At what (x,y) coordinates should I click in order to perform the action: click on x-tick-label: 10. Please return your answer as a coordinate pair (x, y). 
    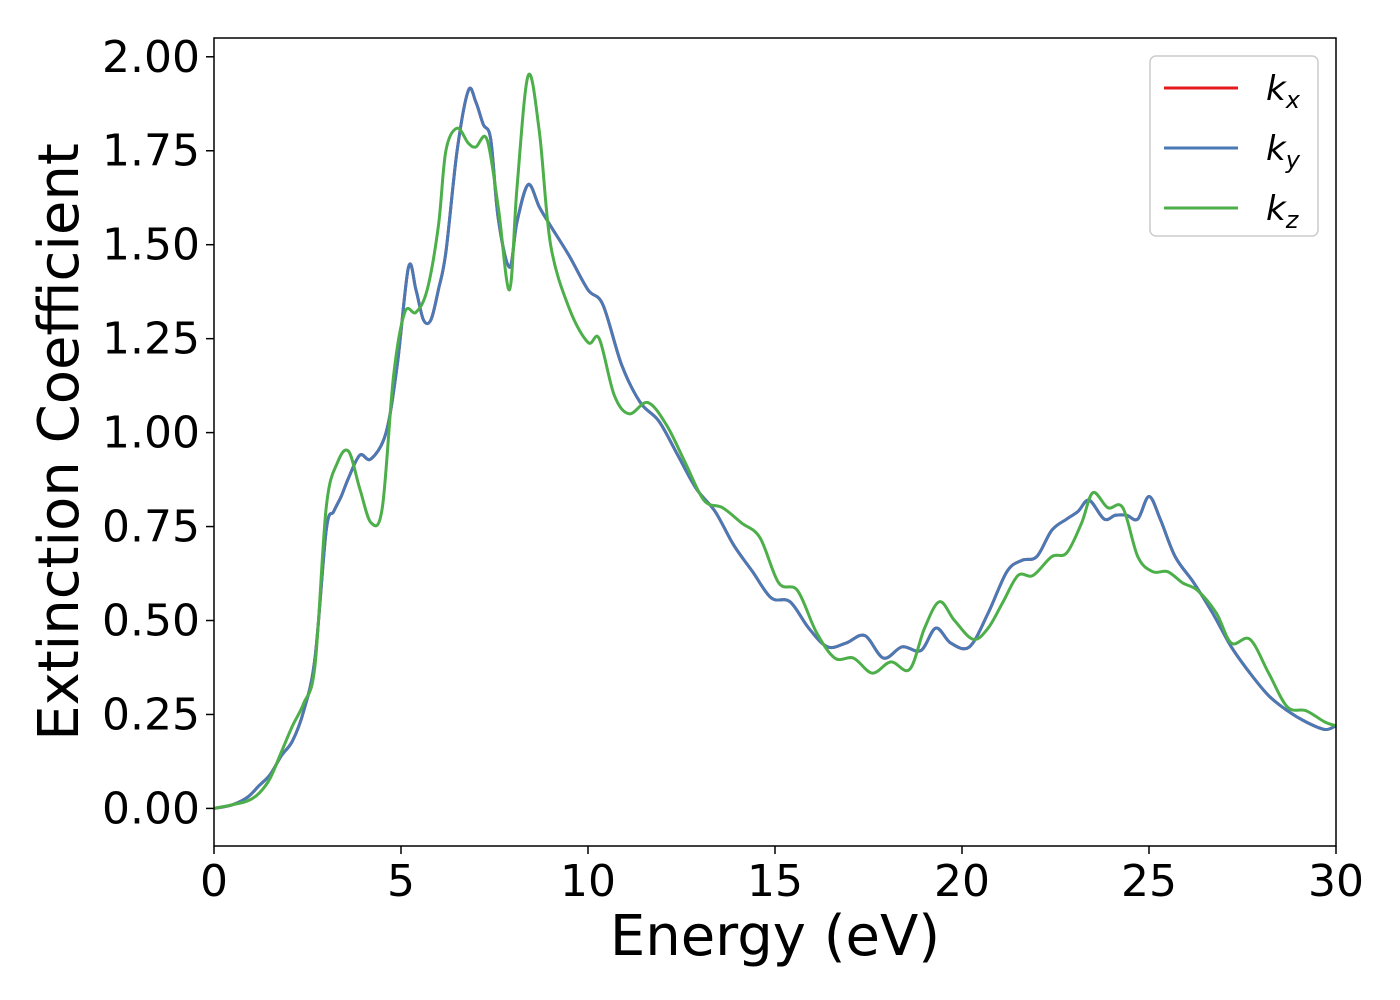
    Looking at the image, I should click on (588, 881).